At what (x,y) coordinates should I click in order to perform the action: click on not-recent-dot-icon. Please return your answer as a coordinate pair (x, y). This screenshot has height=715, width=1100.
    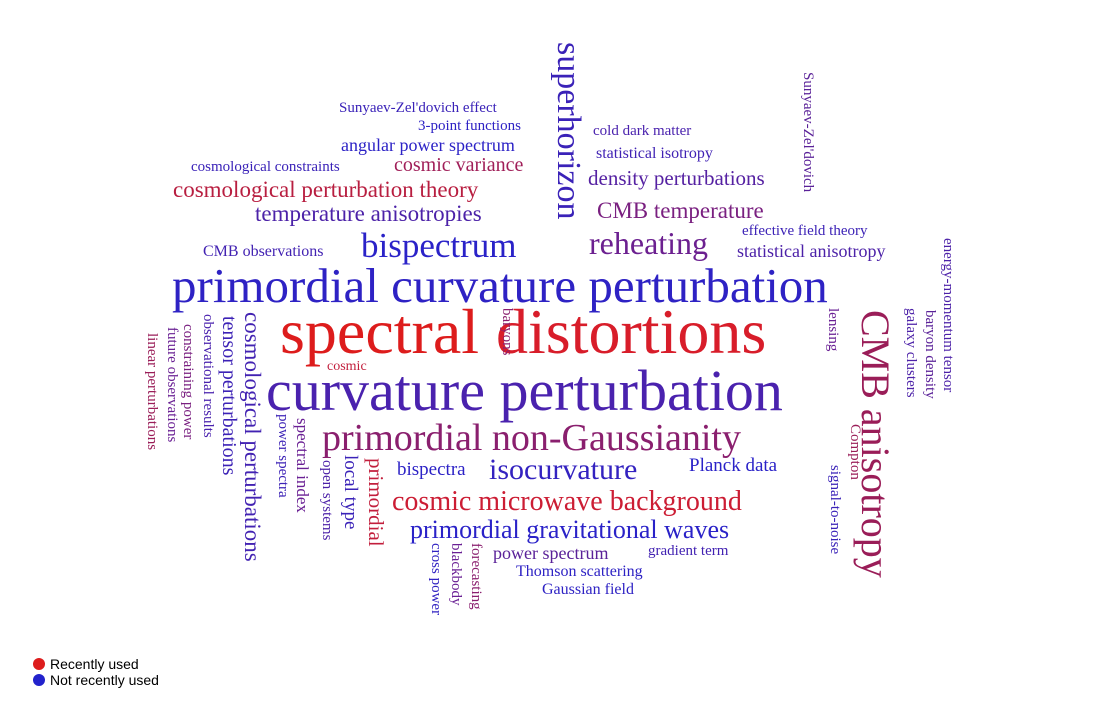
    Looking at the image, I should click on (39, 680).